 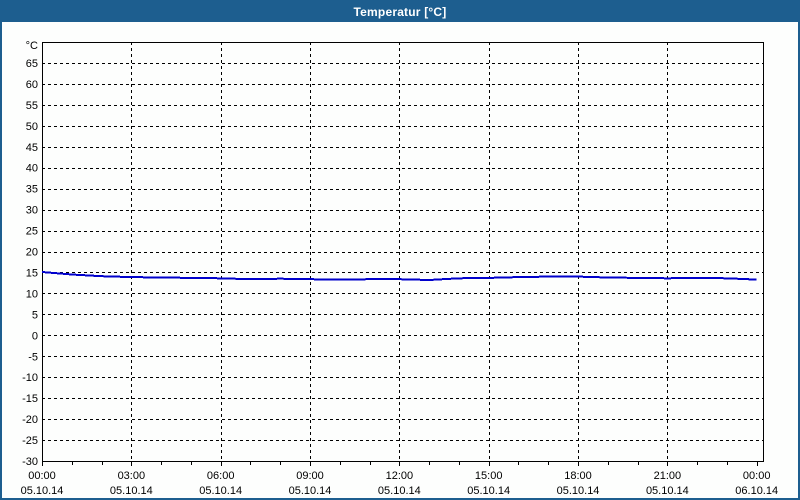 What do you see at coordinates (400, 476) in the screenshot?
I see `x-tick-time-label: 12:00` at bounding box center [400, 476].